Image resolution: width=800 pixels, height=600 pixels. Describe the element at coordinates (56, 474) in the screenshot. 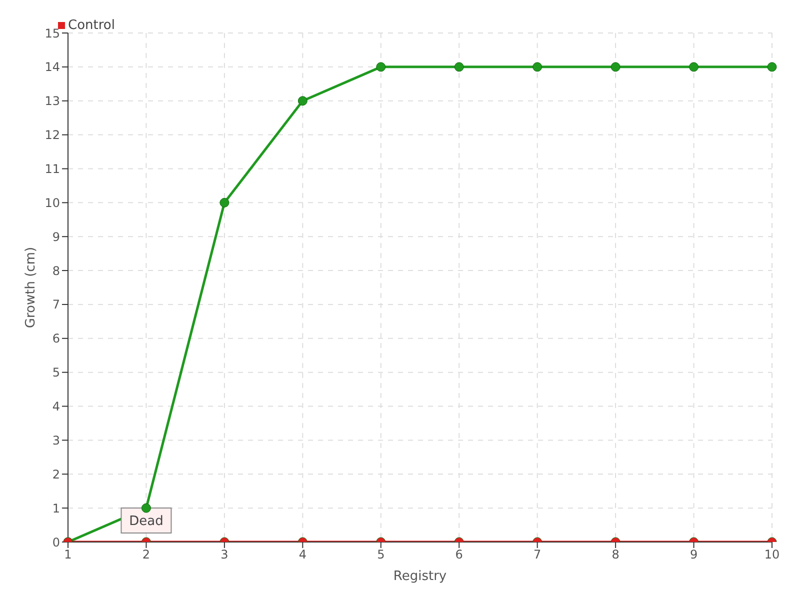

I see `y-tick-label: 2` at that location.